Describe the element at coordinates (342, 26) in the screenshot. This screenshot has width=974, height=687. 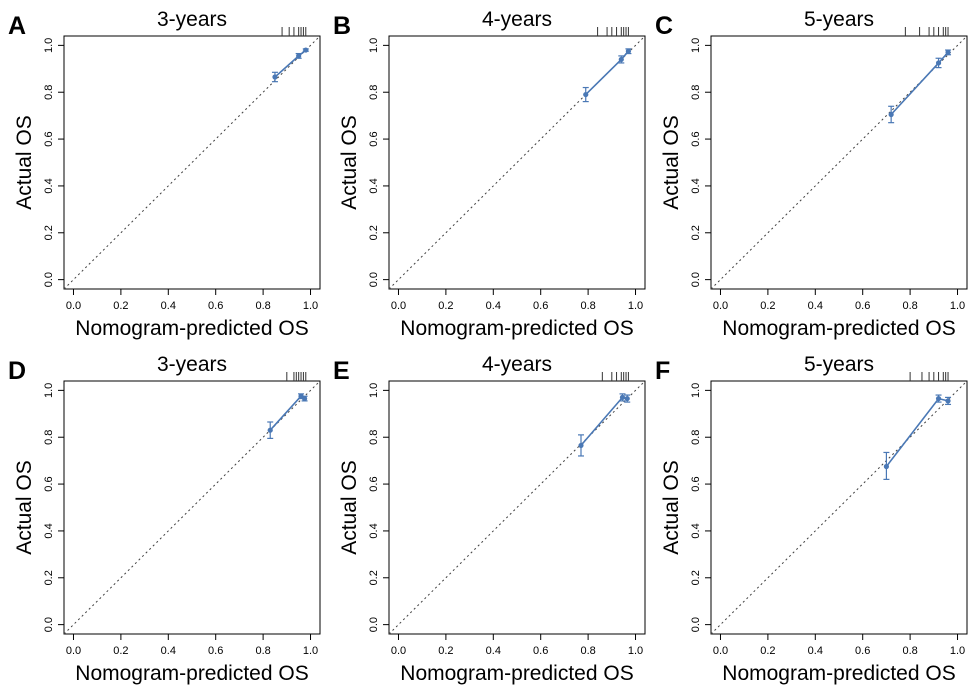
I see `panel-label: B` at that location.